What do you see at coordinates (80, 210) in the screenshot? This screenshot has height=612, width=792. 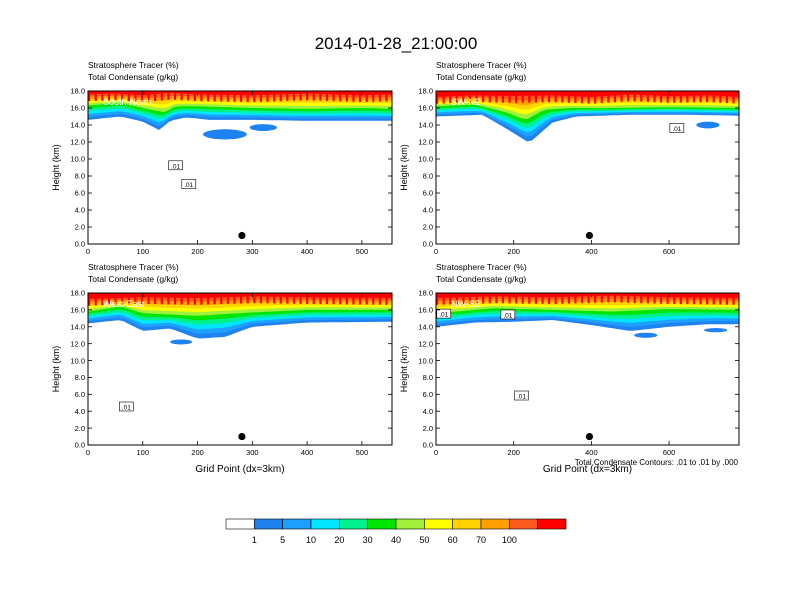 I see `y-tick-label: 4.0` at bounding box center [80, 210].